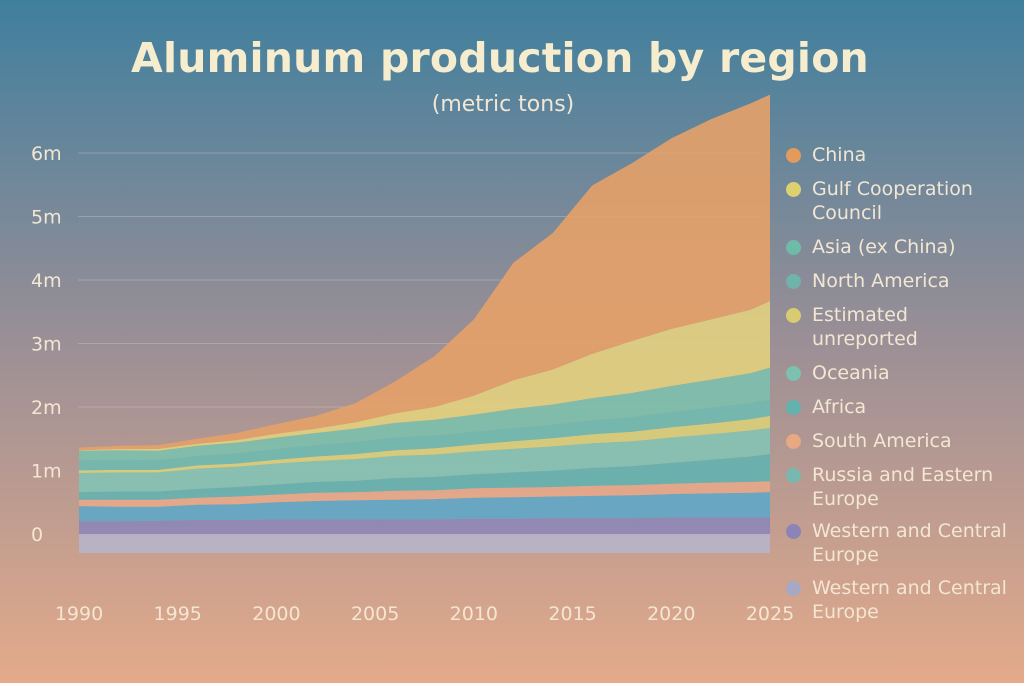 The image size is (1024, 683). Describe the element at coordinates (500, 58) in the screenshot. I see `chart-title: Aluminum production by region` at that location.